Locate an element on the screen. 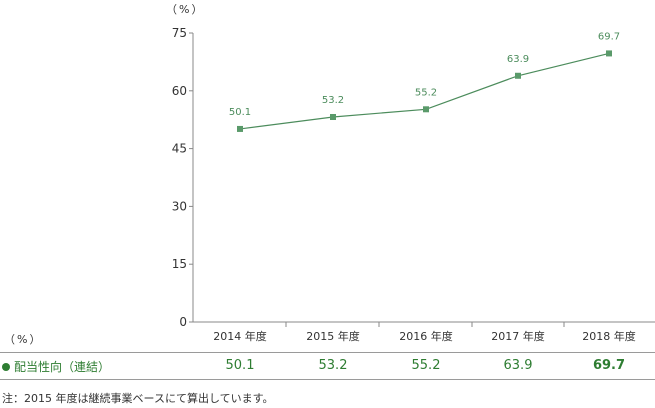 Image resolution: width=655 pixels, height=408 pixels. table-cell-2015: 53.2 is located at coordinates (333, 365).